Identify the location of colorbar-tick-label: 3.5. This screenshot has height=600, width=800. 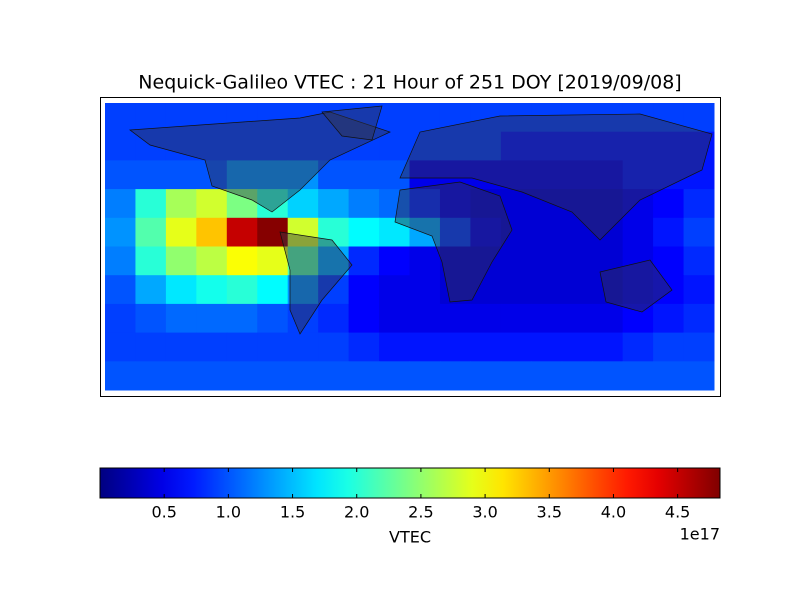
(549, 512).